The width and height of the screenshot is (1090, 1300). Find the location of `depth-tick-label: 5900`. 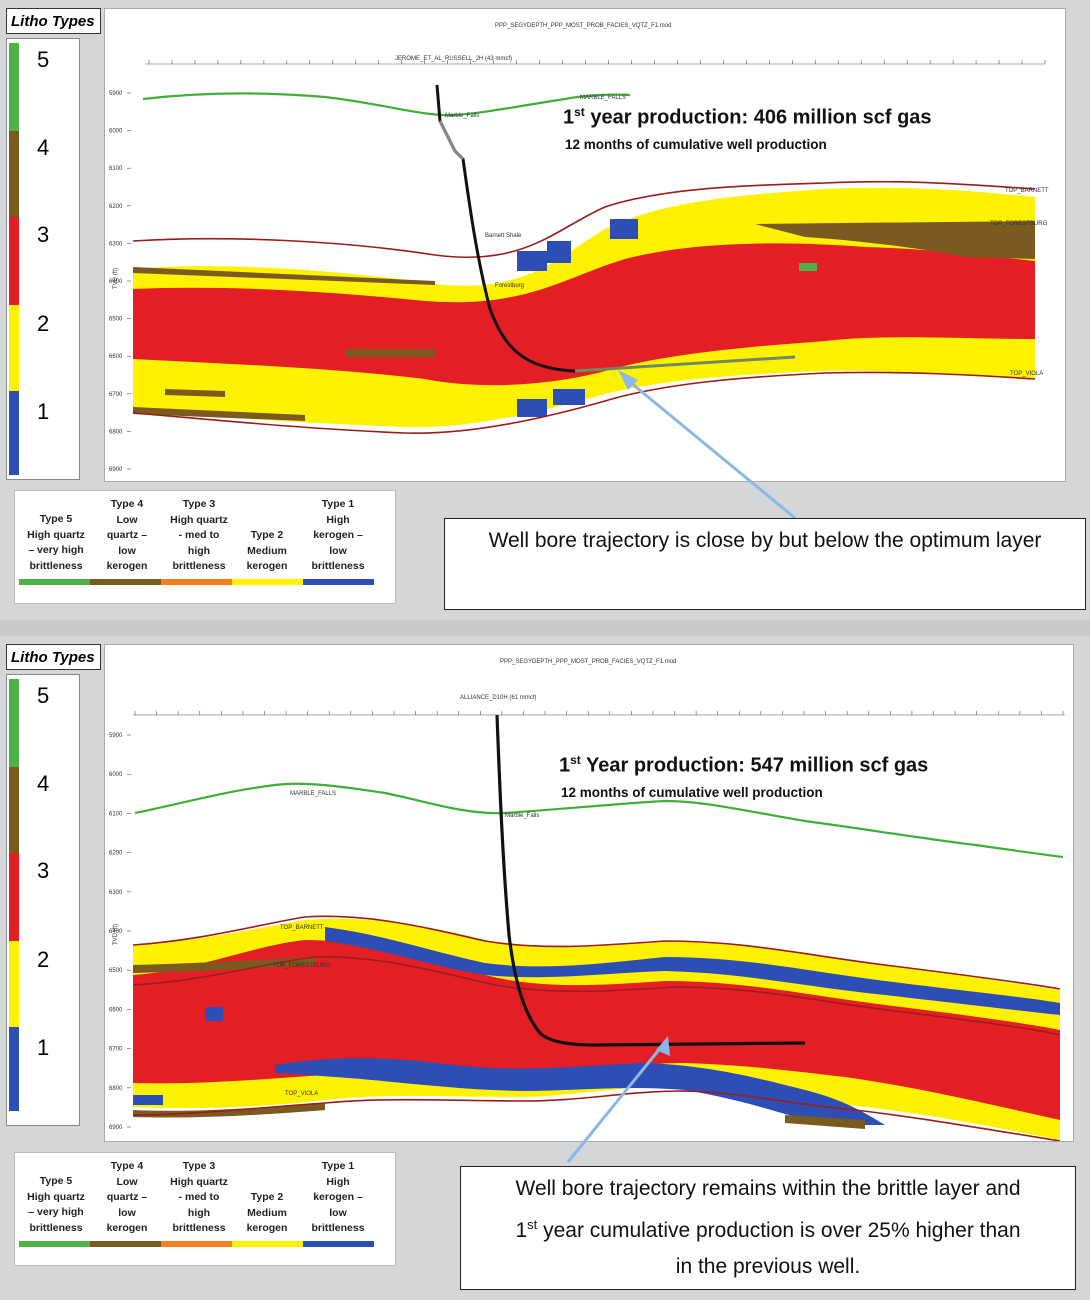

depth-tick-label: 5900 is located at coordinates (116, 736).